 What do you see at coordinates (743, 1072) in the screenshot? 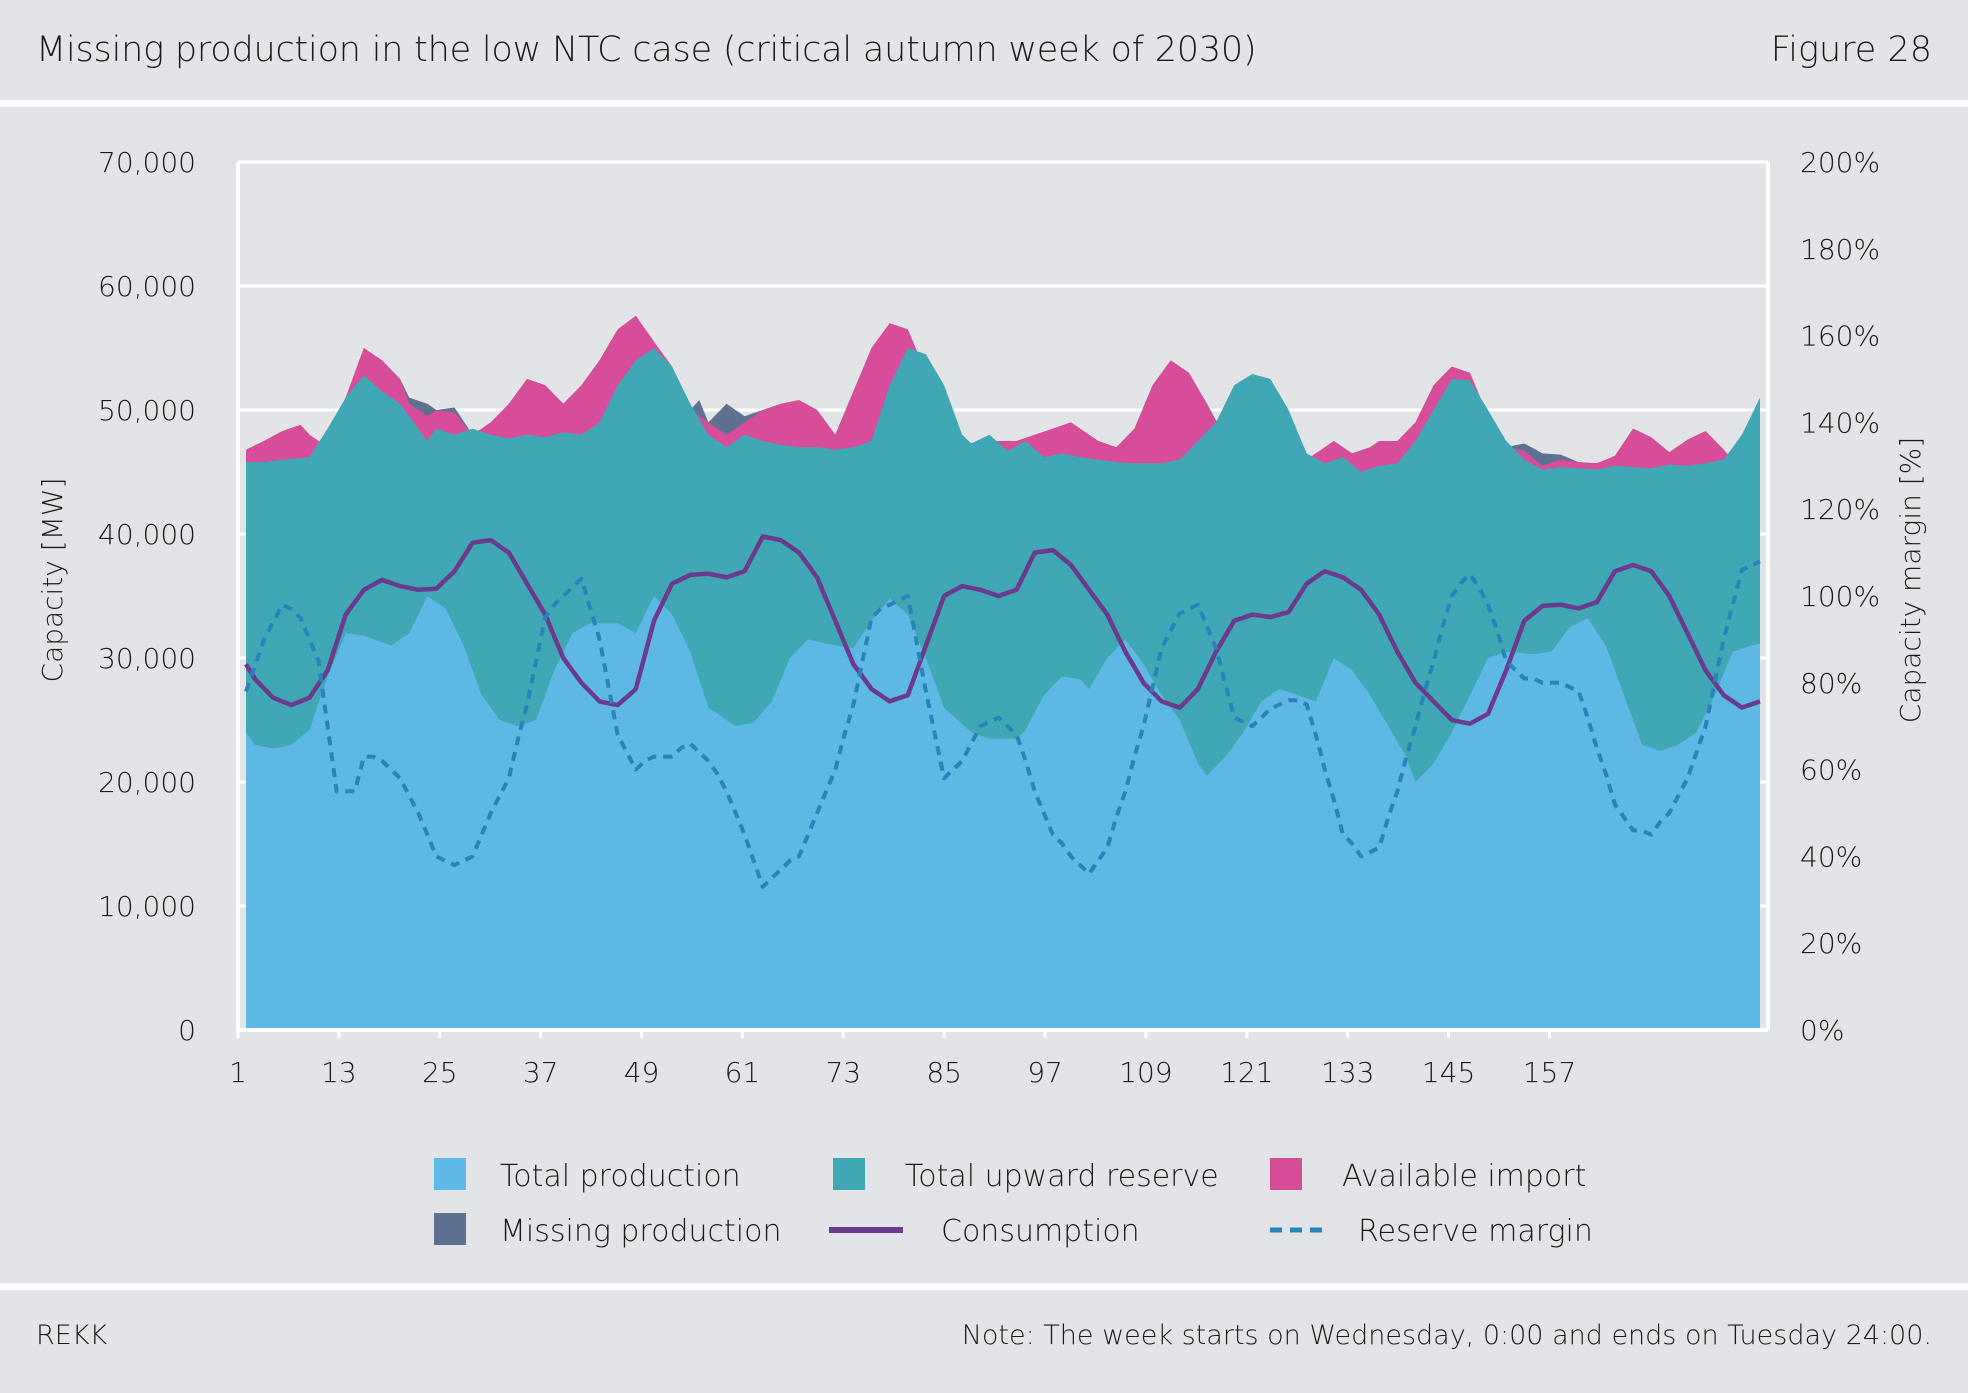
I see `x-tick-label: 61` at bounding box center [743, 1072].